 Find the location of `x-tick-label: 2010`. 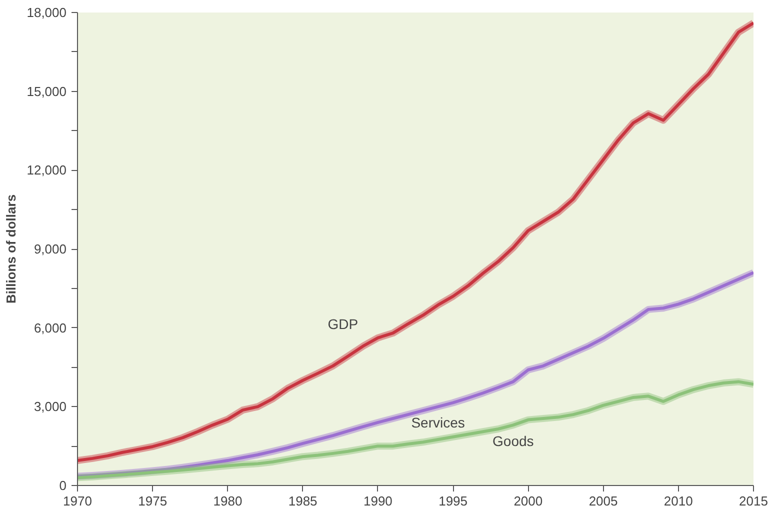

x-tick-label: 2010 is located at coordinates (678, 501).